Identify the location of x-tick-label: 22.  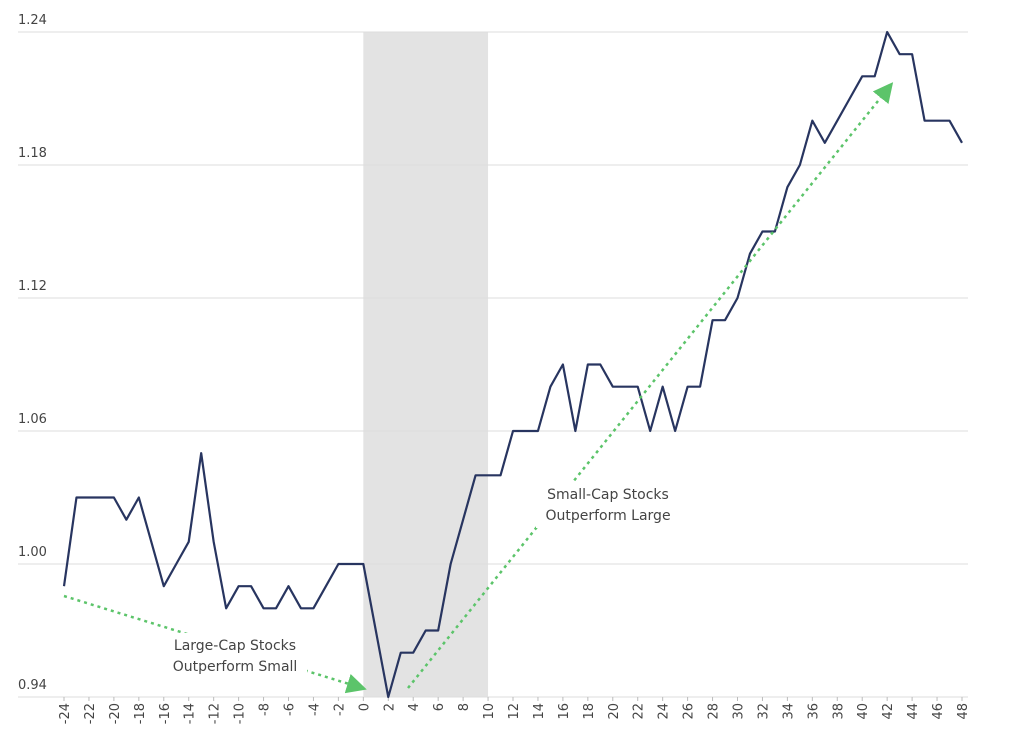
(639, 711).